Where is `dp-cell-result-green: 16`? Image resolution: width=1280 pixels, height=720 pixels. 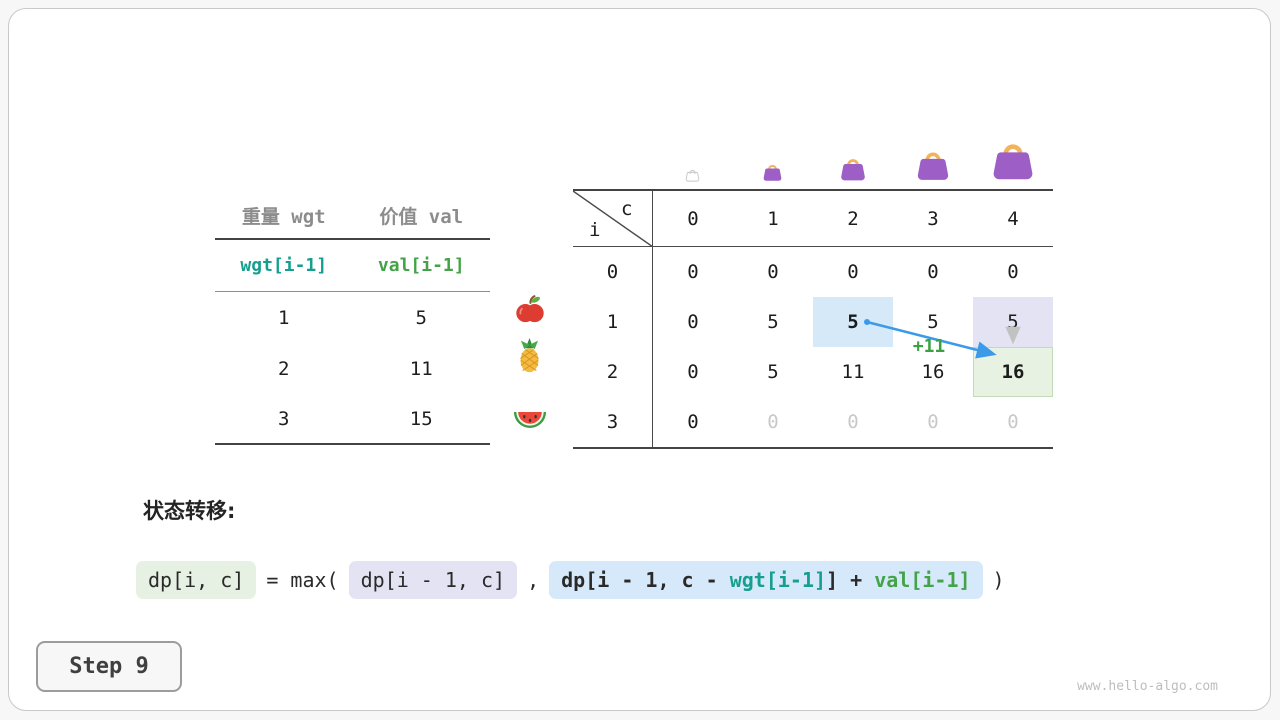
dp-cell-result-green: 16 is located at coordinates (1013, 372).